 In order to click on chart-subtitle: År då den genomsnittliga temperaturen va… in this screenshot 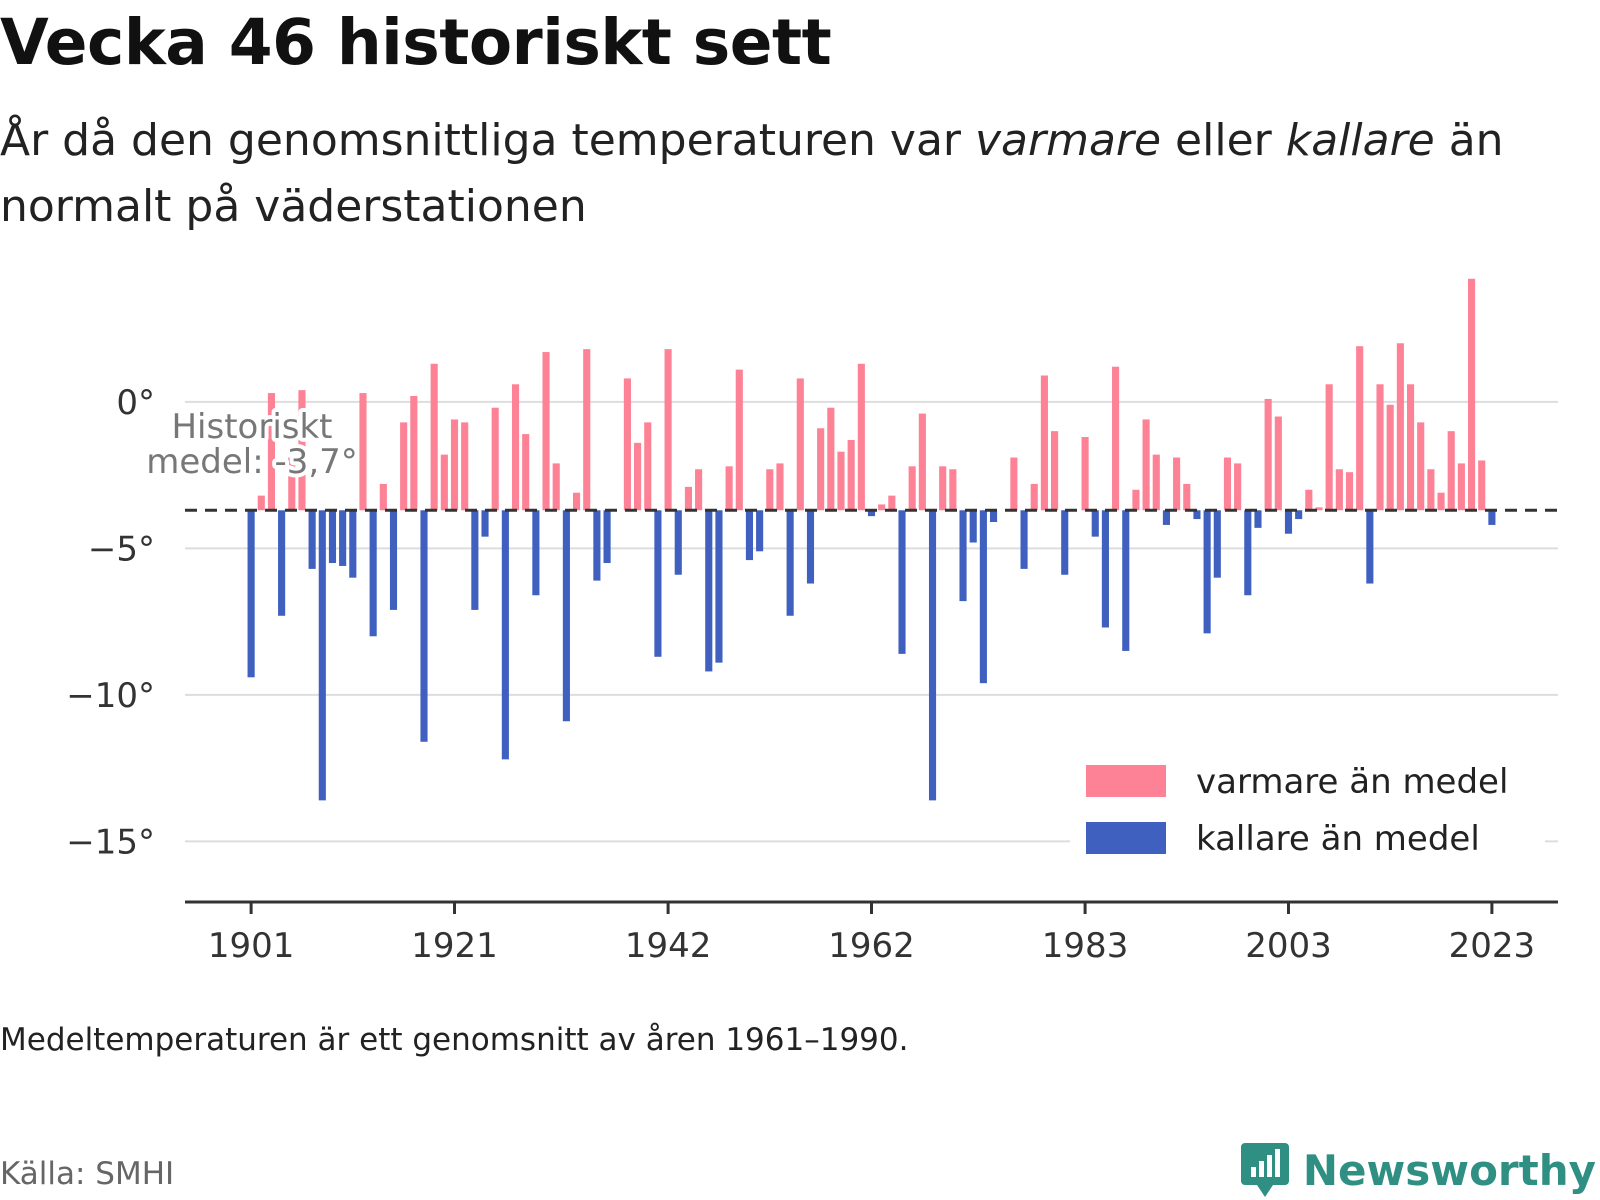, I will do `click(770, 174)`.